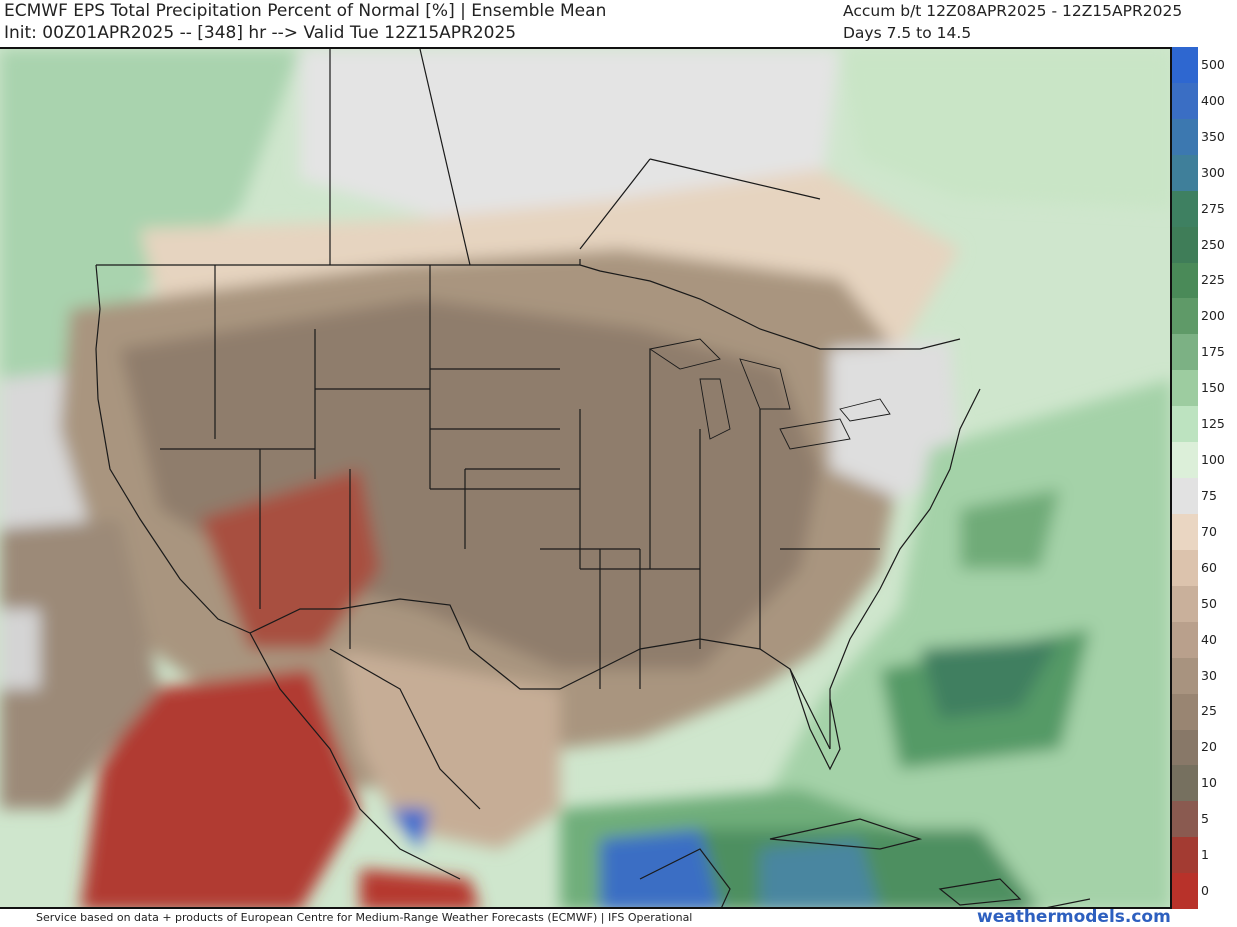  What do you see at coordinates (907, 33) in the screenshot?
I see `forecast-days: Days 7.5 to 14.5` at bounding box center [907, 33].